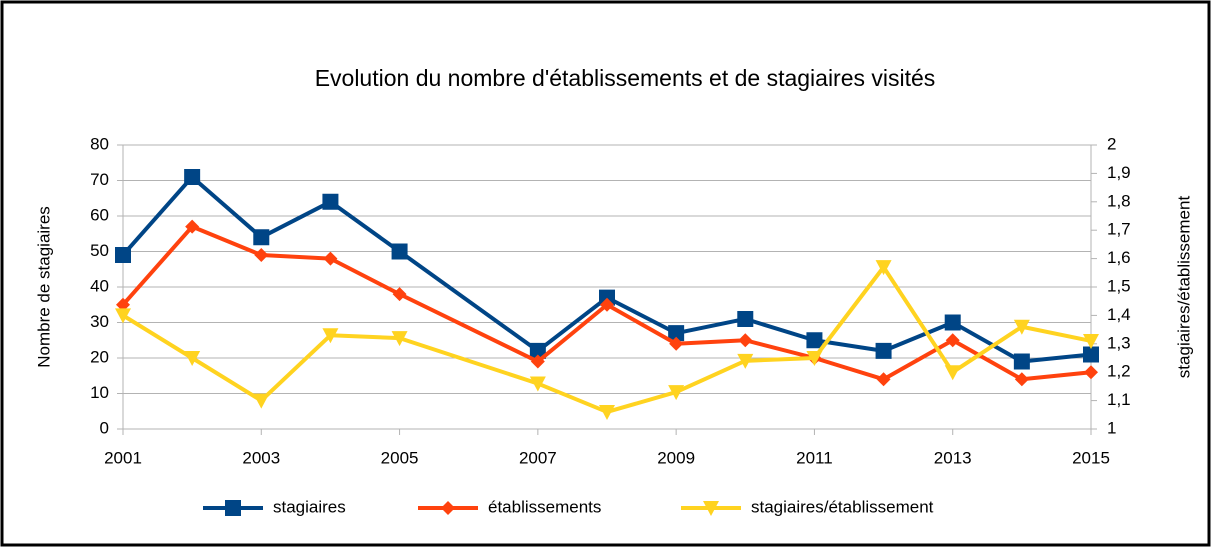  I want to click on x-tick-label: 2015, so click(1091, 457).